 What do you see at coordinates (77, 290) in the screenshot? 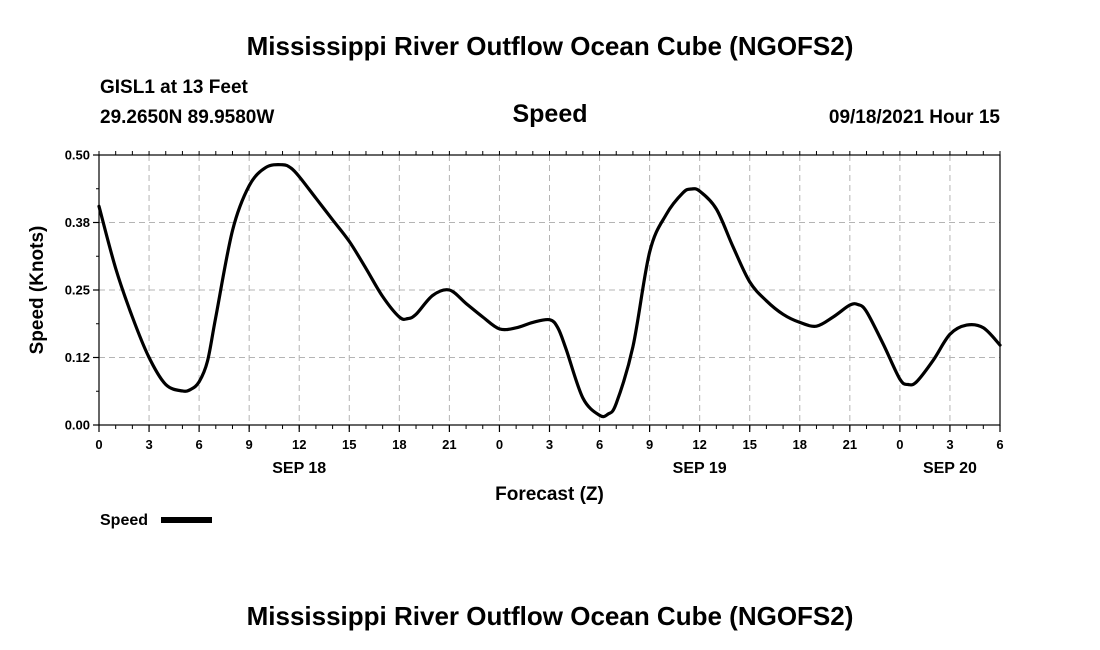
I see `y-tick-label: 0.25` at bounding box center [77, 290].